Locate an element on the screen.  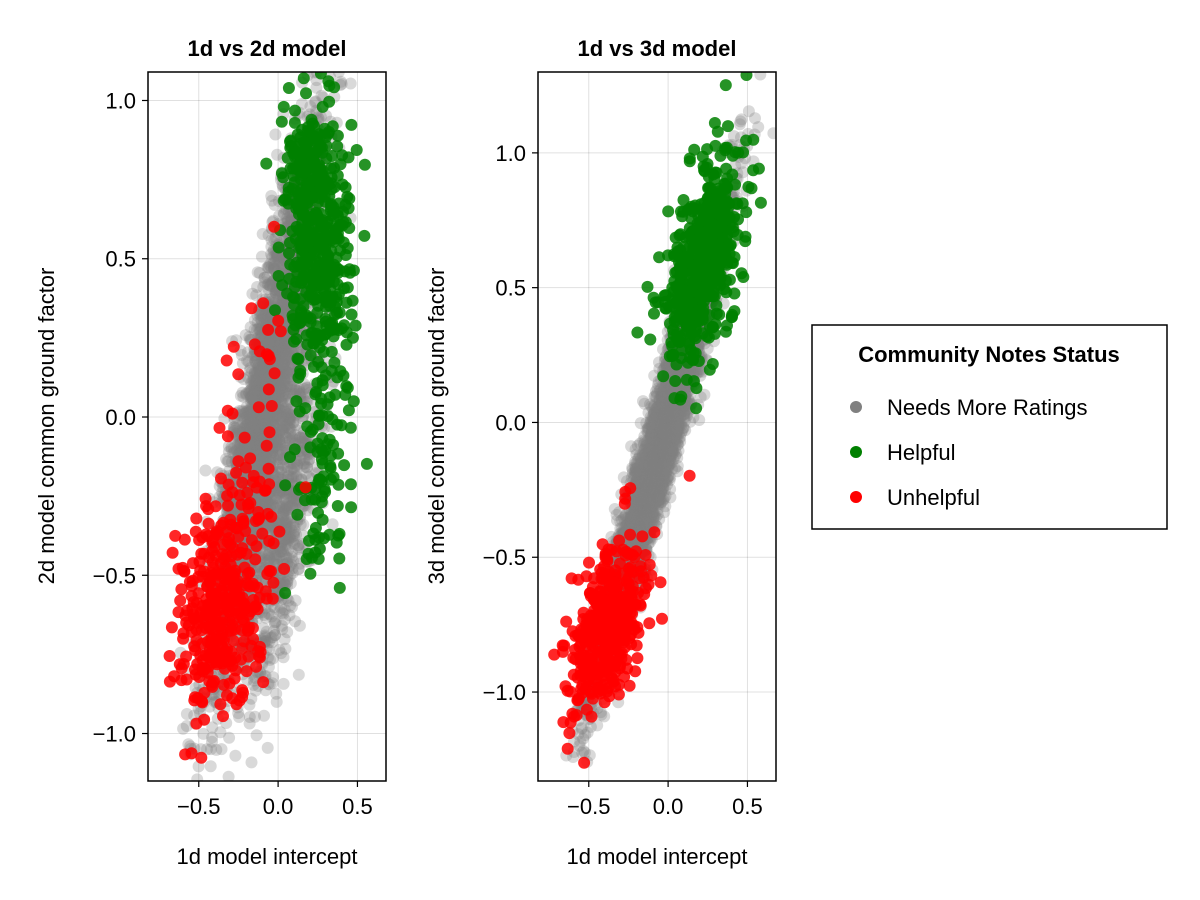
point-layer is located at coordinates (268, 426).